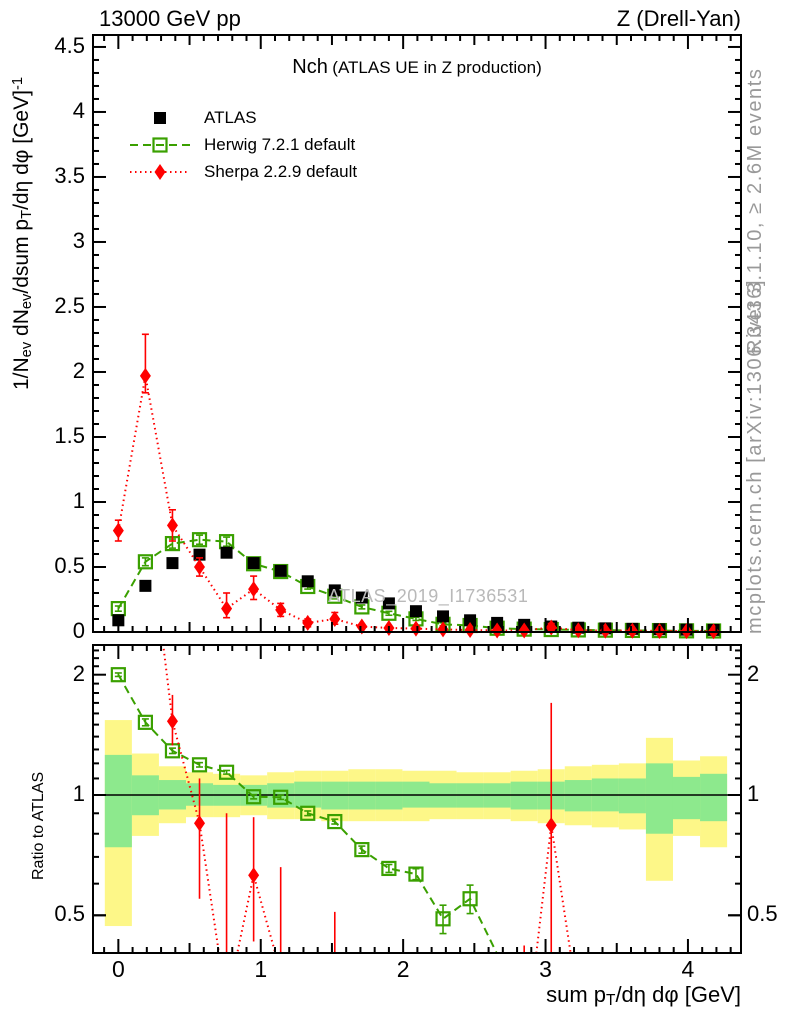 The image size is (786, 1024). What do you see at coordinates (310, 67) in the screenshot?
I see `observable-name: Nch` at bounding box center [310, 67].